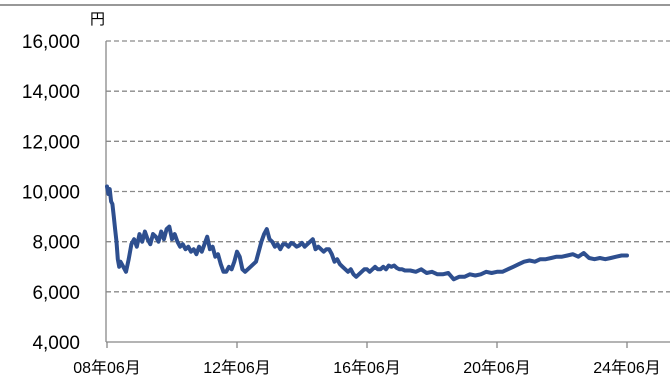 This screenshot has height=383, width=670. Describe the element at coordinates (237, 368) in the screenshot. I see `x-tick-label: 12年06月` at that location.